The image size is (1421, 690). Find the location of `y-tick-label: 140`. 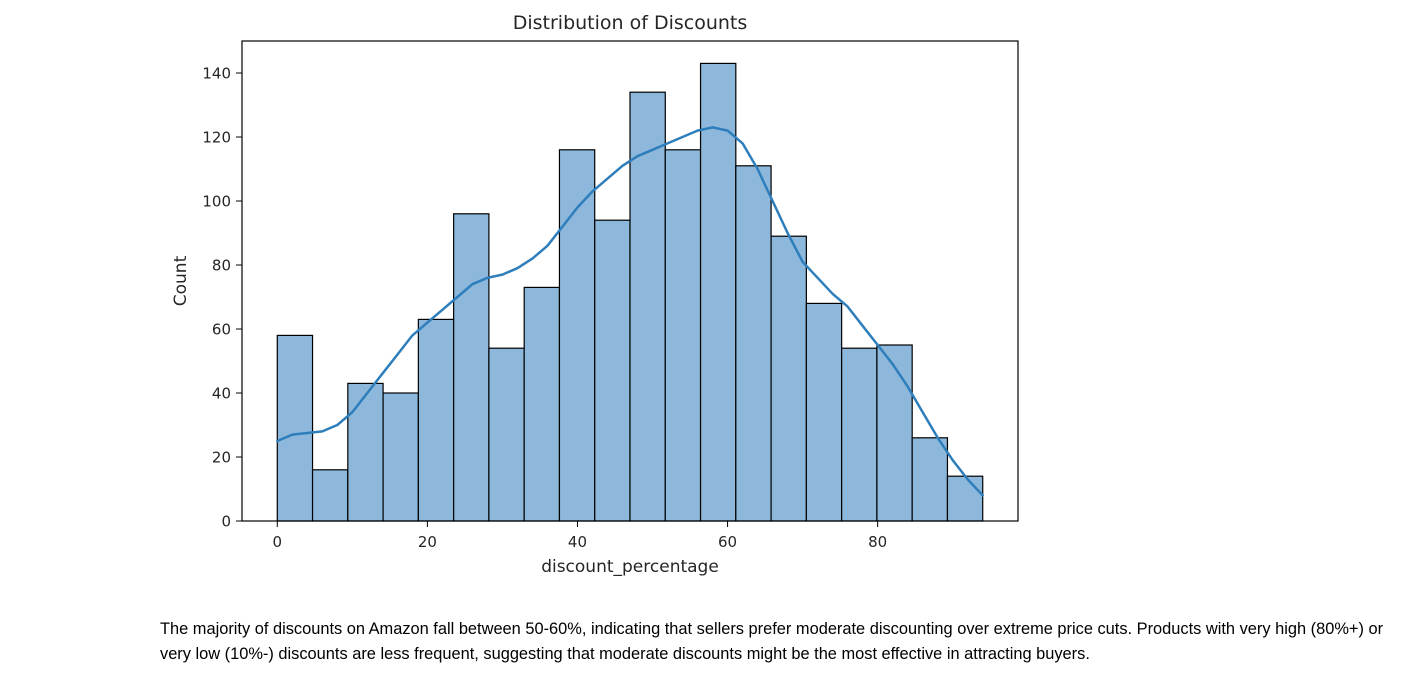

y-tick-label: 140 is located at coordinates (216, 74).